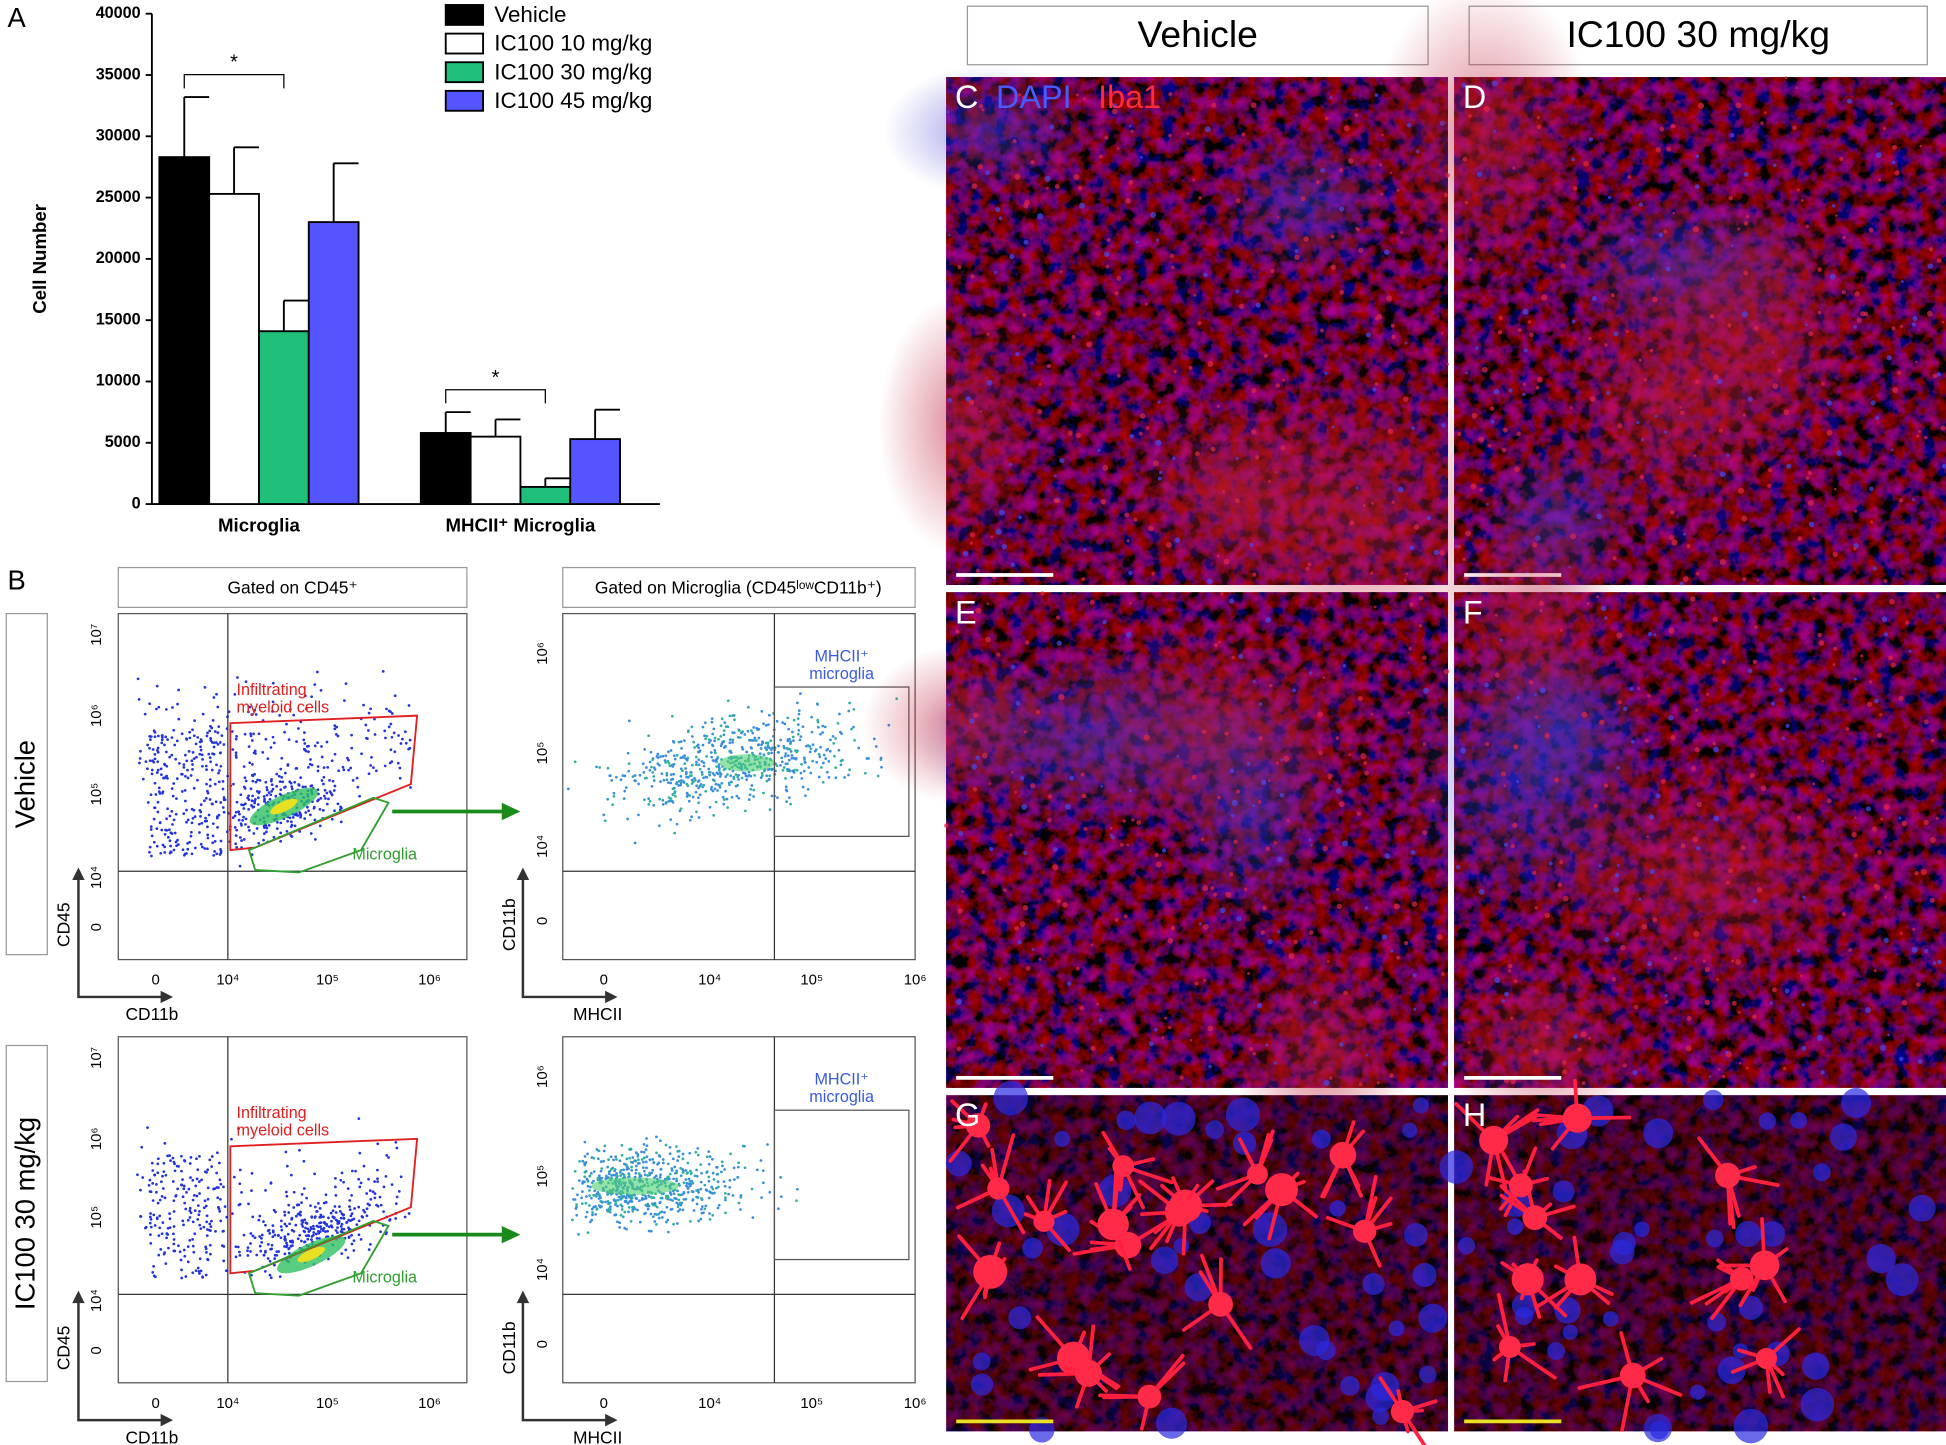 The width and height of the screenshot is (1946, 1445). I want to click on gate-label: Infiltrating, so click(272, 690).